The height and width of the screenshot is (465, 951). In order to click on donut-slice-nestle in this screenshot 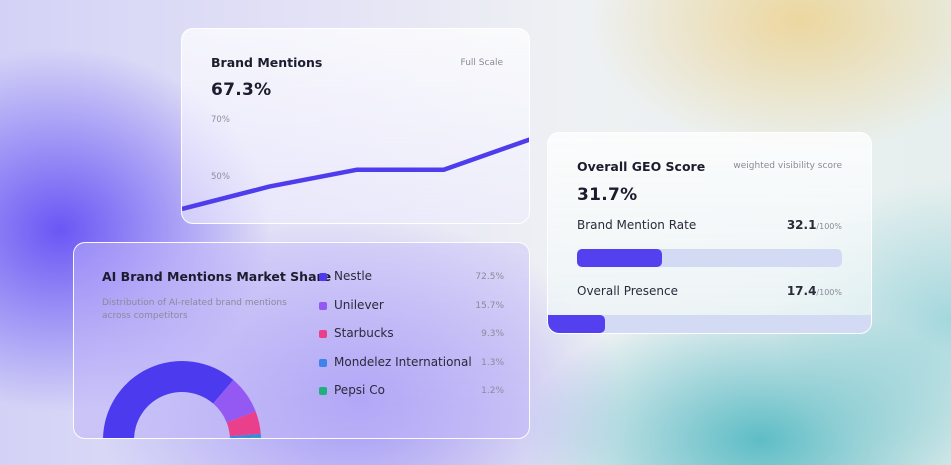, I will do `click(168, 399)`.